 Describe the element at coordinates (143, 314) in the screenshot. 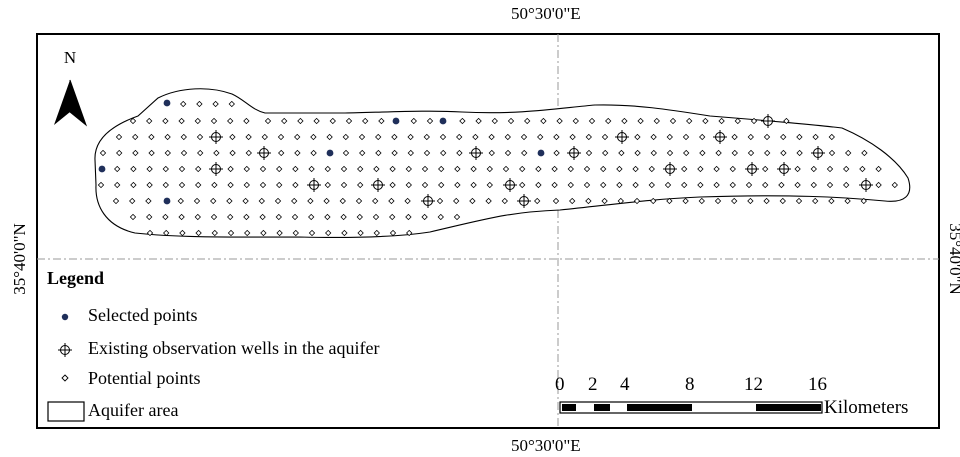

I see `legend-label-selected: Selected points` at that location.